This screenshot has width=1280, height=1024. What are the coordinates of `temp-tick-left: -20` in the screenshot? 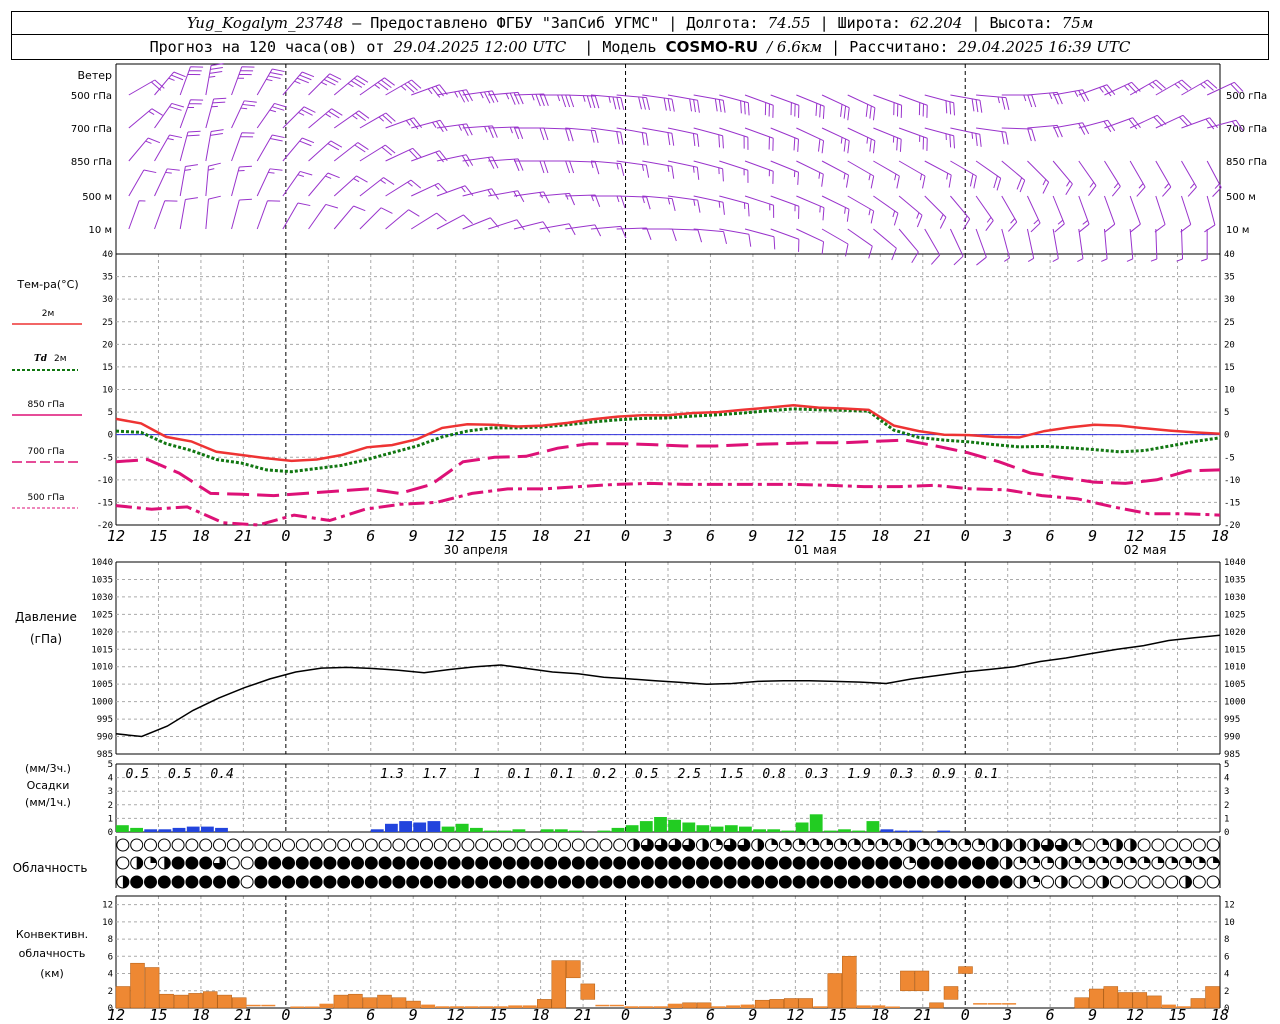 It's located at (105, 526).